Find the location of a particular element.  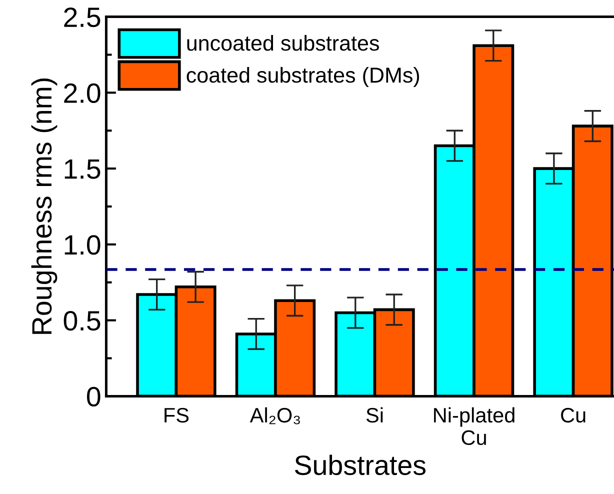

y-tick-label: 0.5 is located at coordinates (82, 320).